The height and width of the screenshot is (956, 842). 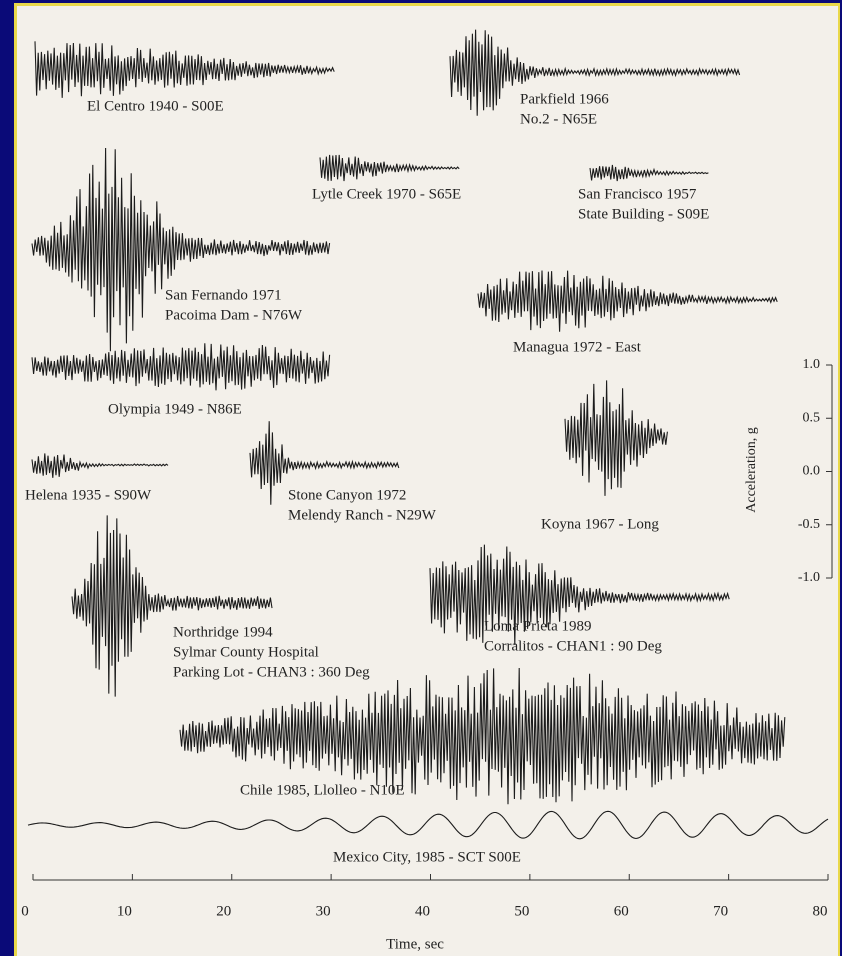 I want to click on y-tick-label: 0.5, so click(x=812, y=417).